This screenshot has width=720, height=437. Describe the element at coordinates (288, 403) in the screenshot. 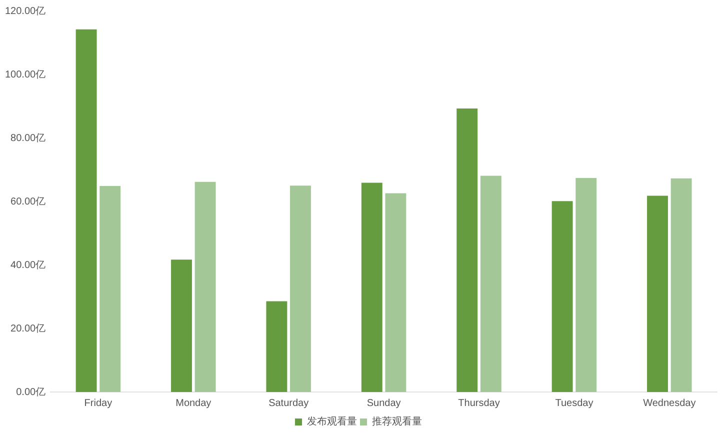

I see `x-tick-label: Saturday` at that location.